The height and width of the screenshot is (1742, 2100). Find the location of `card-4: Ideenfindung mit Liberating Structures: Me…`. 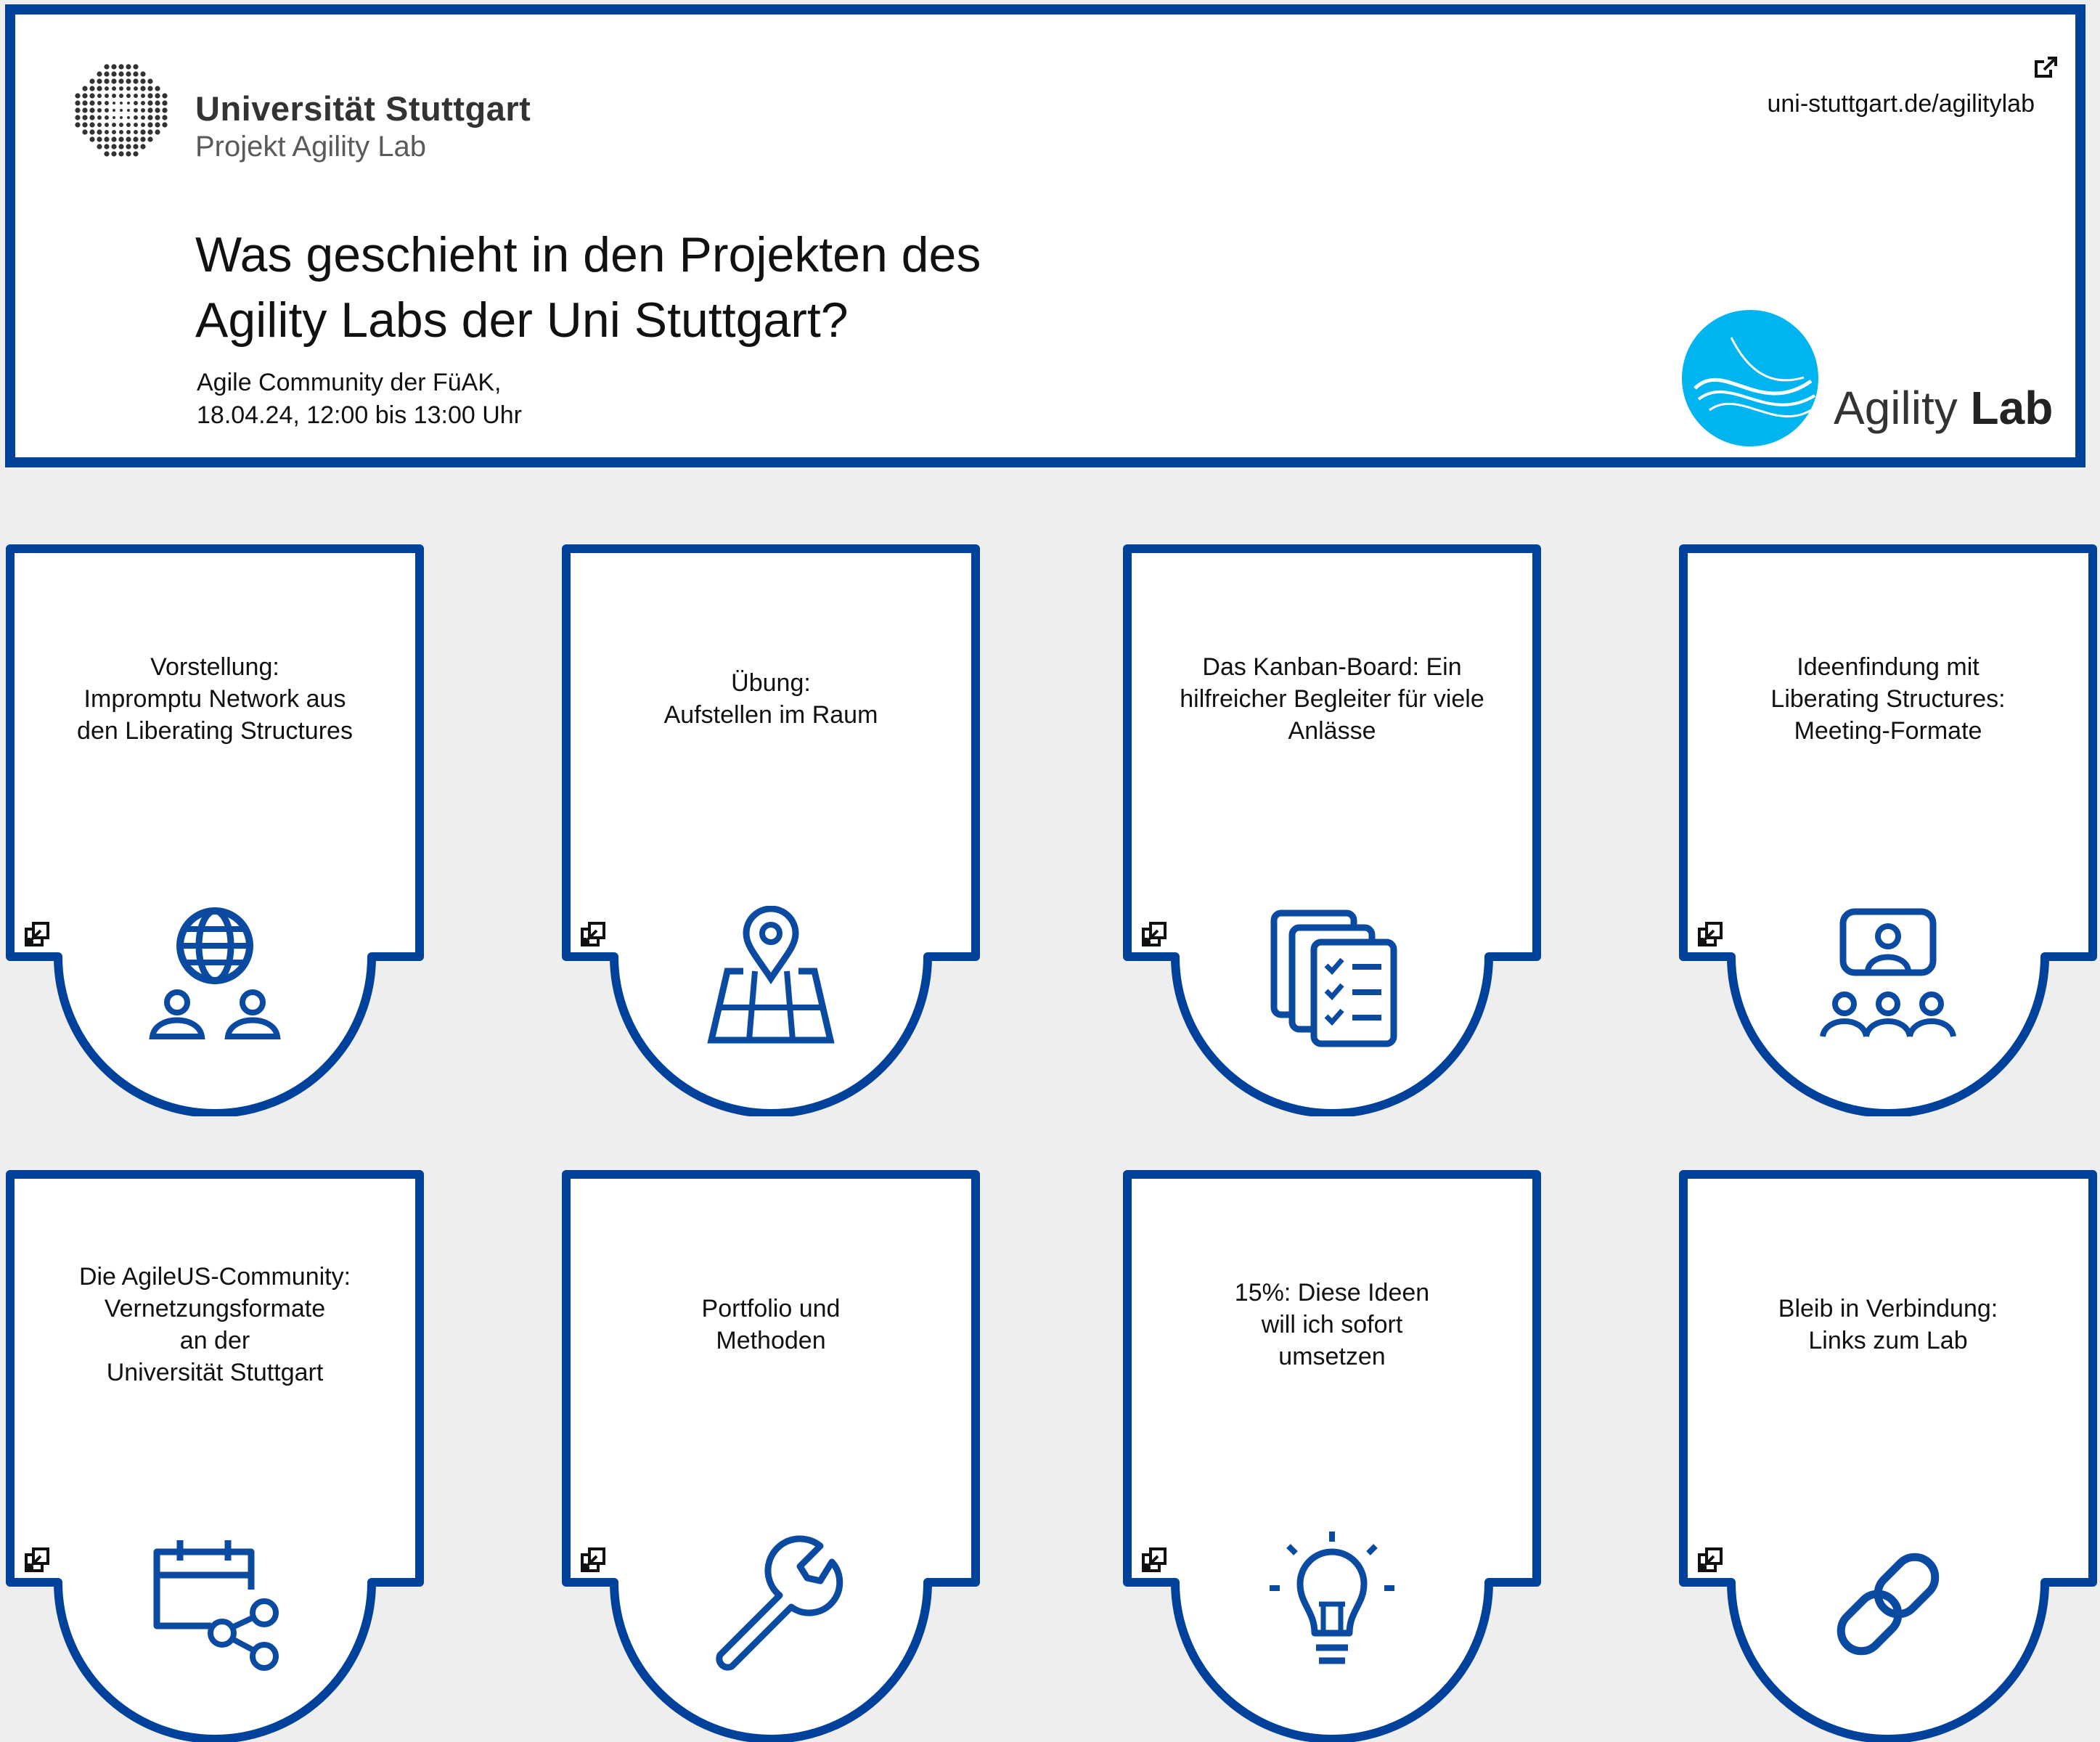

card-4: Ideenfindung mit Liberating Structures: Me… is located at coordinates (1888, 830).